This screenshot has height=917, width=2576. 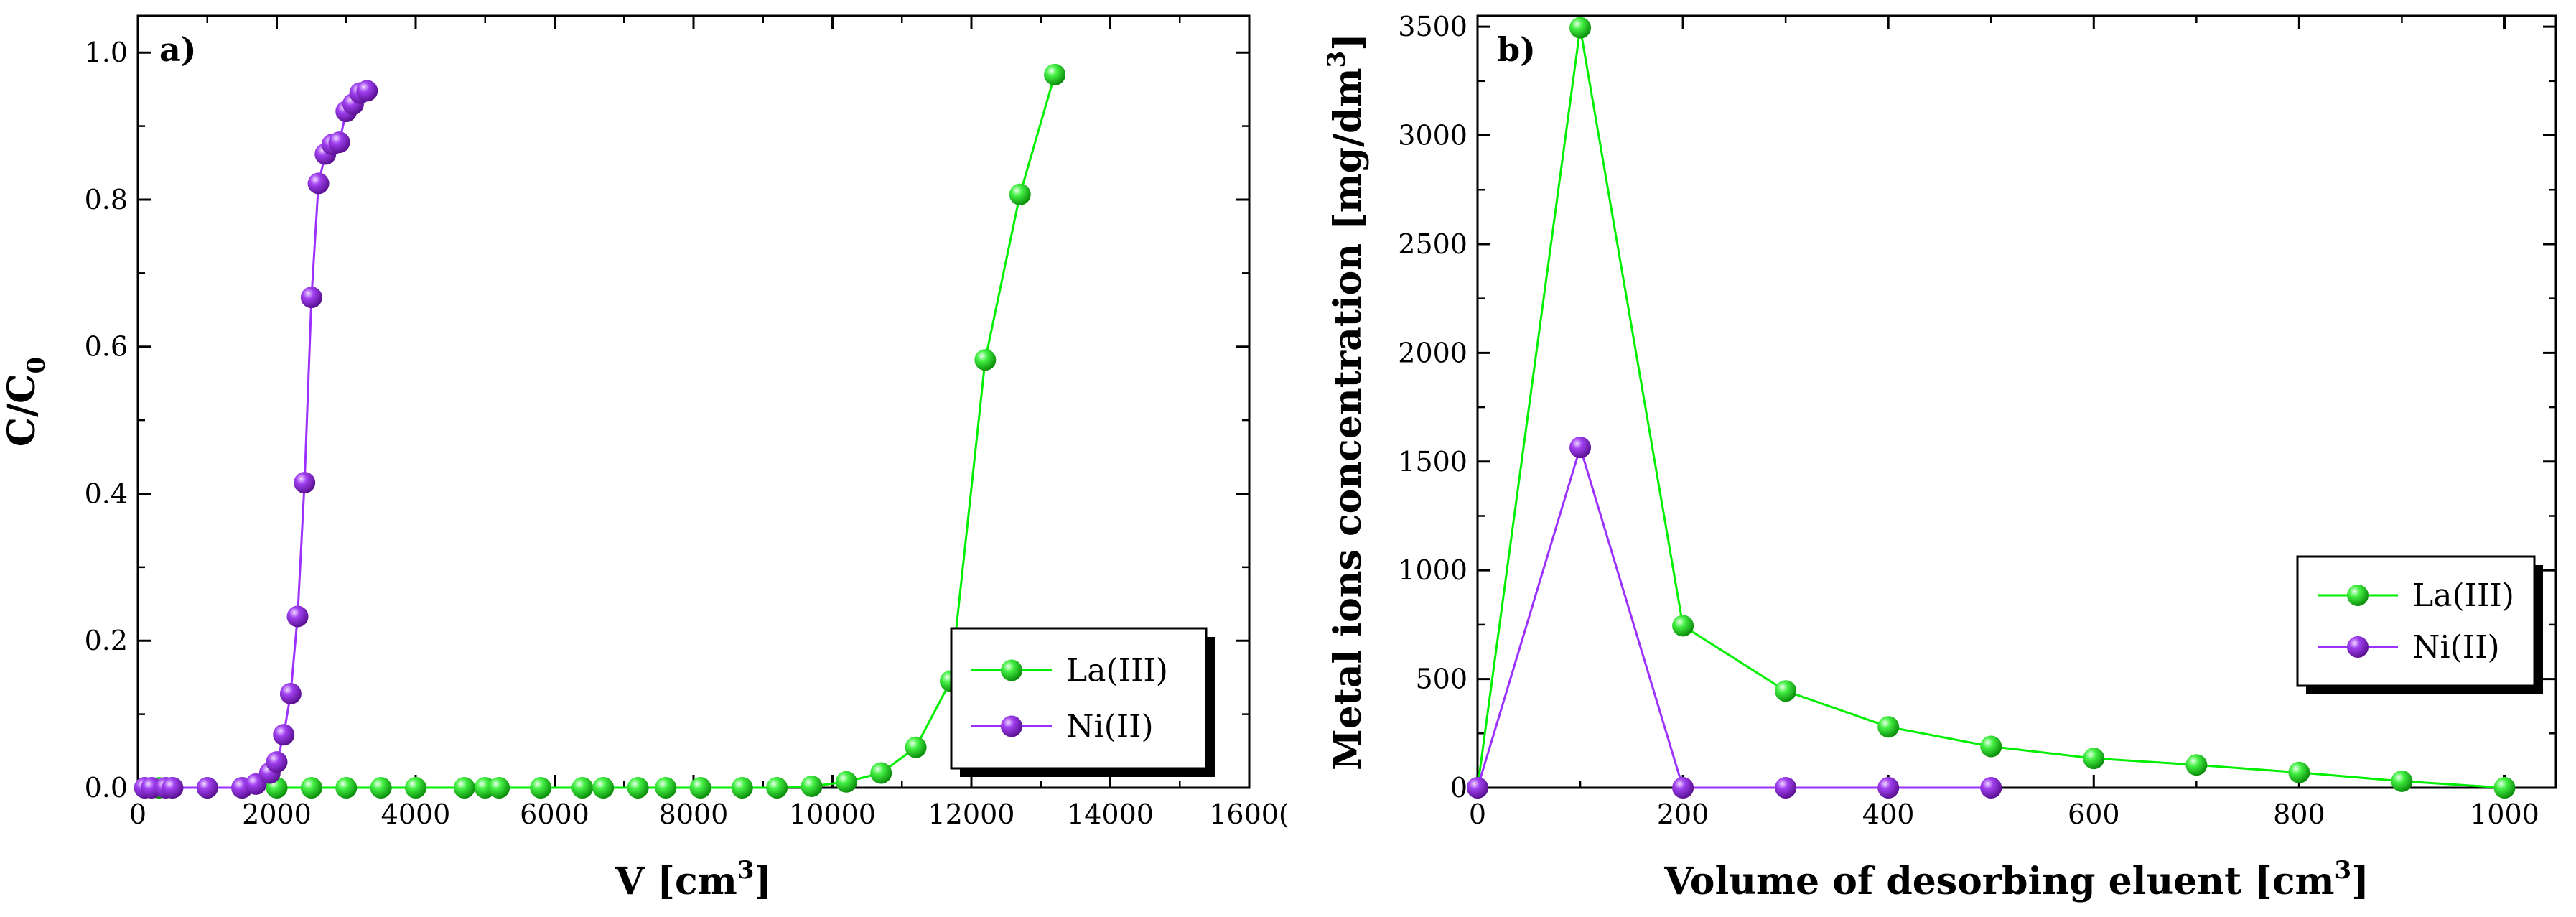 What do you see at coordinates (178, 50) in the screenshot?
I see `panel-label: a)` at bounding box center [178, 50].